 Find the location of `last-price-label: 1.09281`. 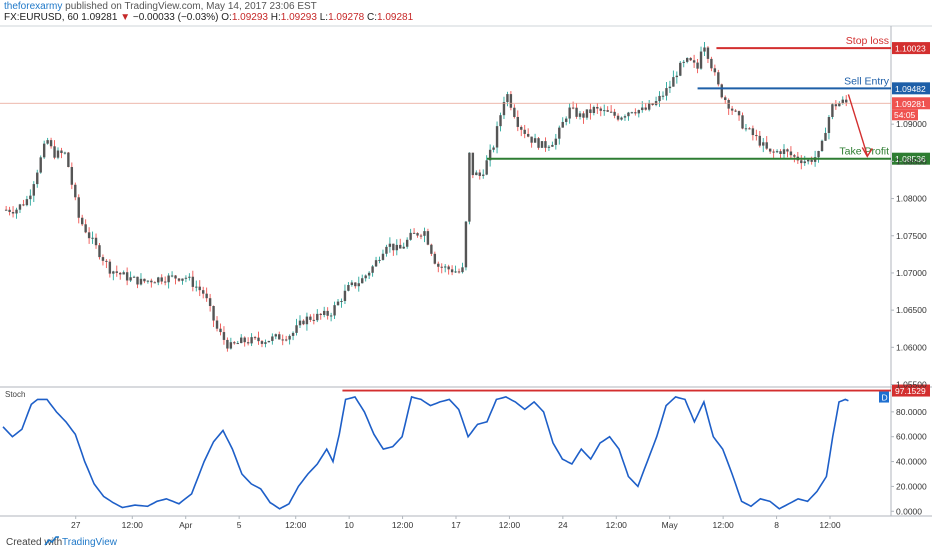

last-price-label: 1.09281 is located at coordinates (910, 104).